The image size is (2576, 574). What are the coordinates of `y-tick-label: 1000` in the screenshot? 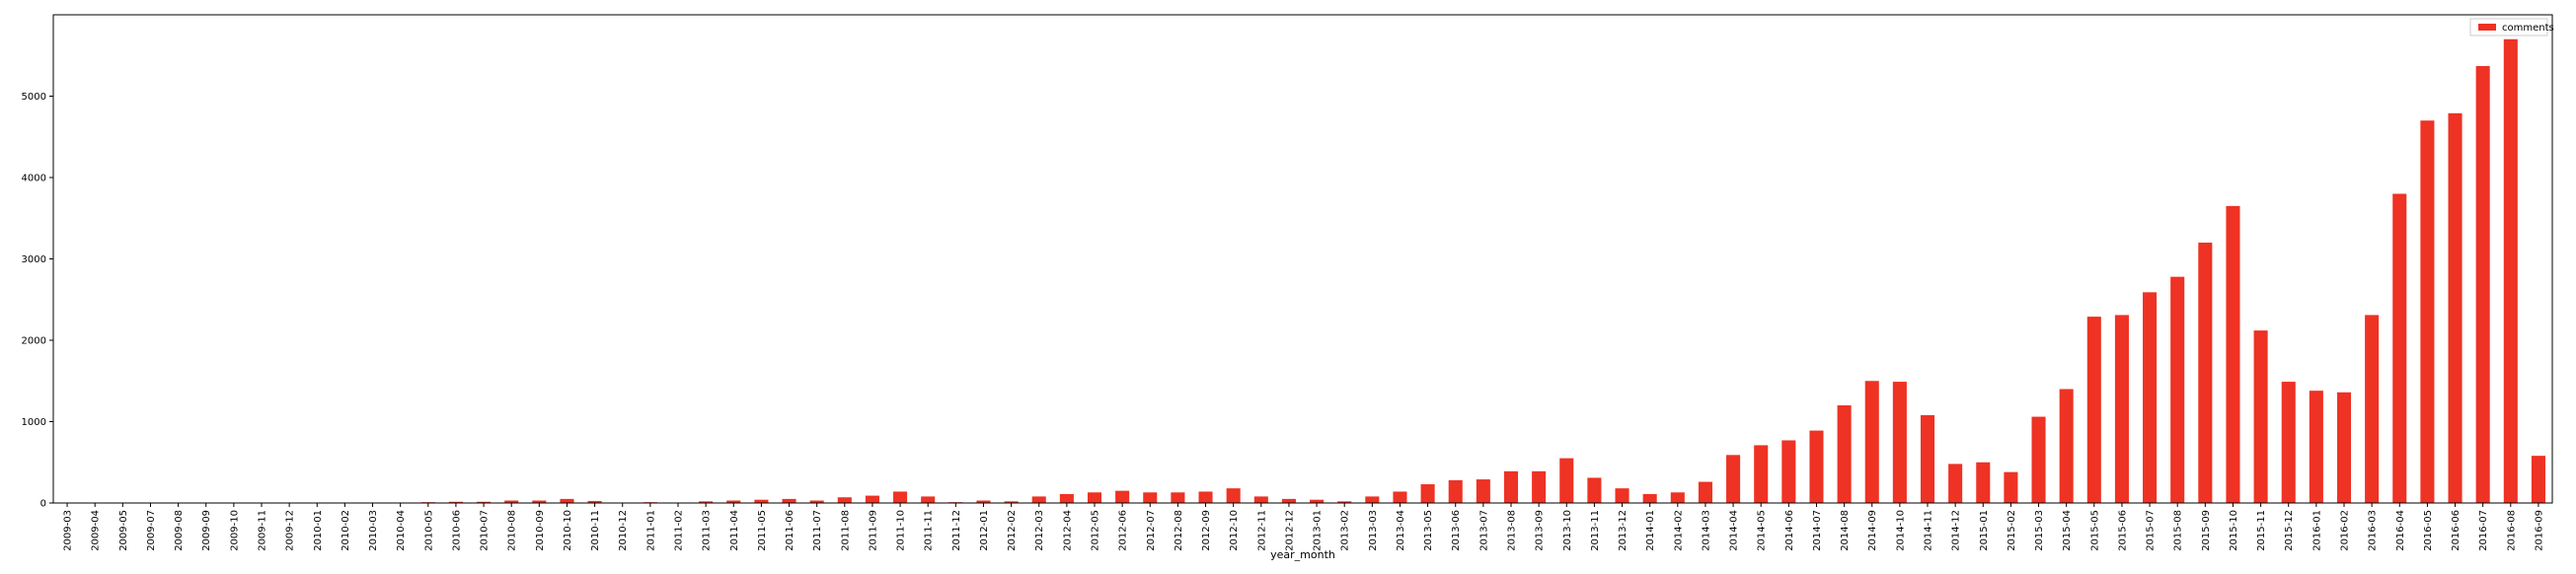 It's located at (34, 423).